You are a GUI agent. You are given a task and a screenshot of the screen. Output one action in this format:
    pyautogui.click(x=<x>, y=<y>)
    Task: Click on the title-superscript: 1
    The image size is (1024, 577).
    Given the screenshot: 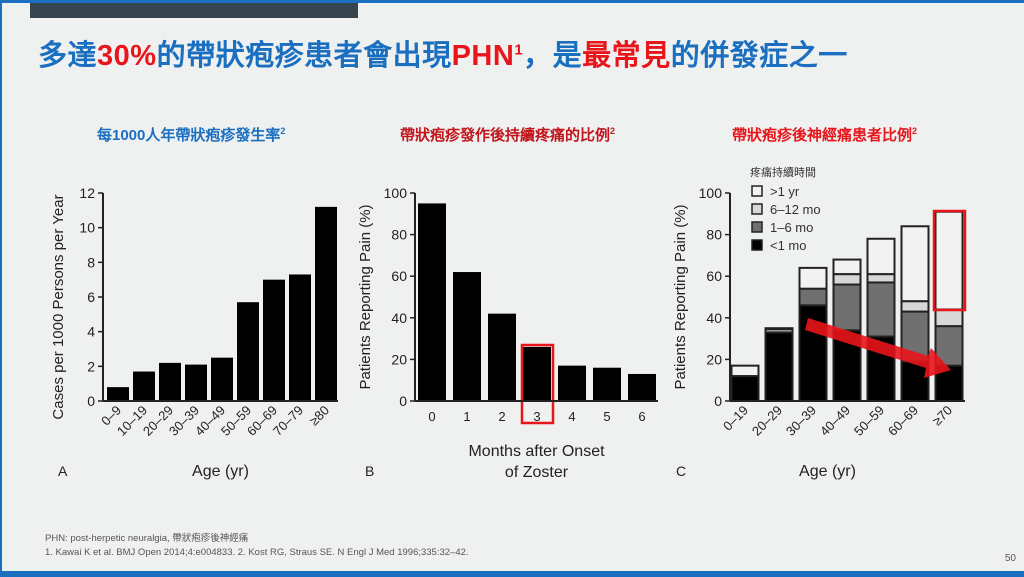 What is the action you would take?
    pyautogui.click(x=519, y=50)
    